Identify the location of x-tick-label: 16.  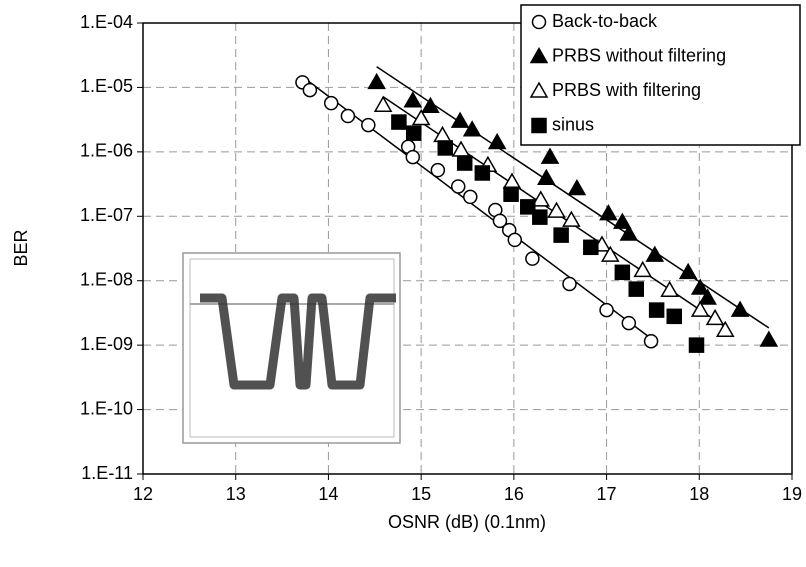
(514, 494).